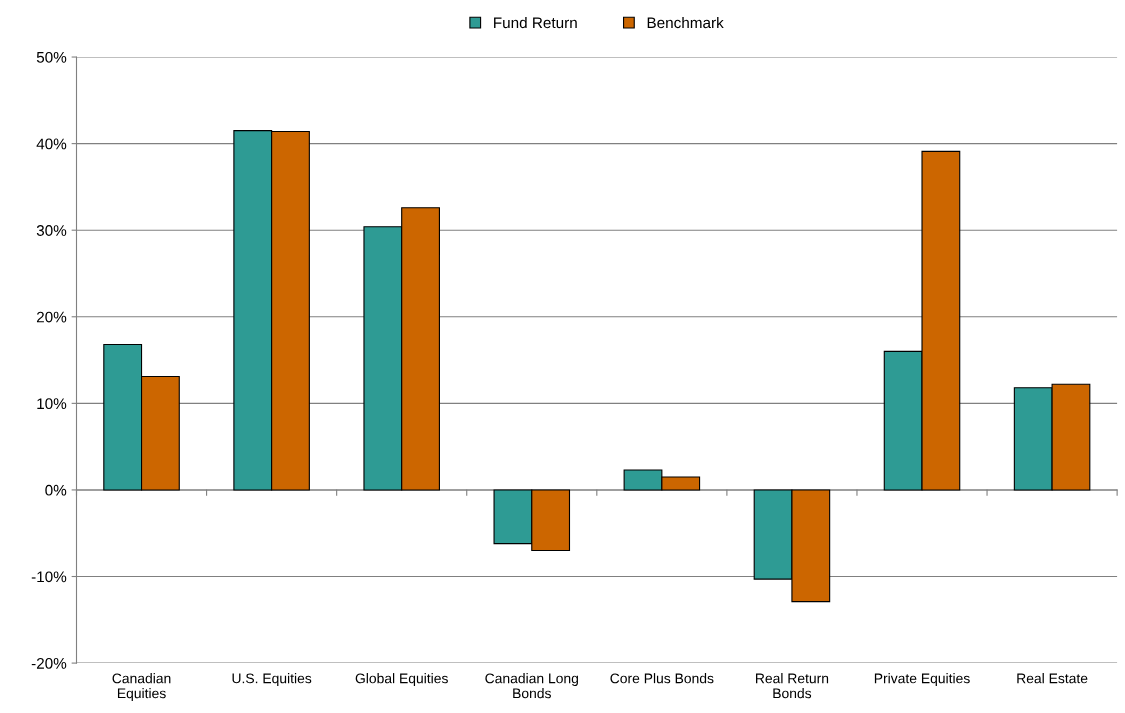  I want to click on y-tick-label: -20%, so click(49, 663).